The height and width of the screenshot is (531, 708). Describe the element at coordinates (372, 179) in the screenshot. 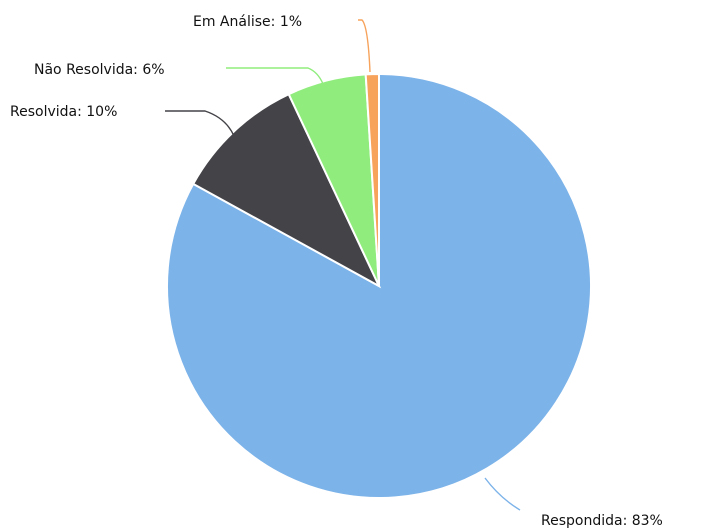

I see `pie-slice-em-analise` at that location.